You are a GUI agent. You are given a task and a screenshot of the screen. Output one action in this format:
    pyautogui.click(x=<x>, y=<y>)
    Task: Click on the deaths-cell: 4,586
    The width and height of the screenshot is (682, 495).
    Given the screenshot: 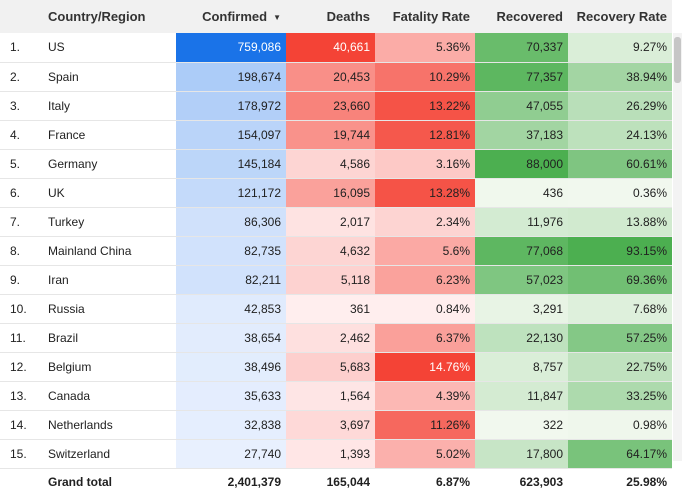 What is the action you would take?
    pyautogui.click(x=330, y=164)
    